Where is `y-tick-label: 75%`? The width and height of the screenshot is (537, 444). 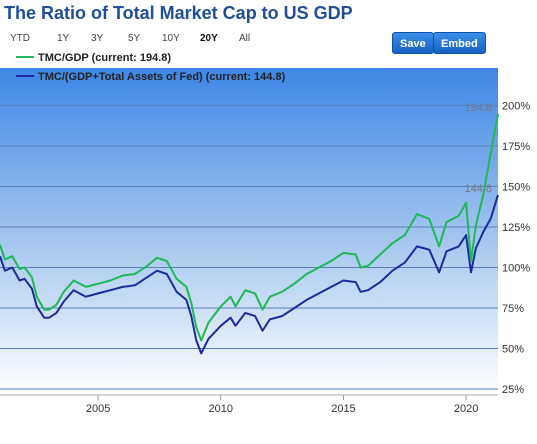
y-tick-label: 75% is located at coordinates (513, 309).